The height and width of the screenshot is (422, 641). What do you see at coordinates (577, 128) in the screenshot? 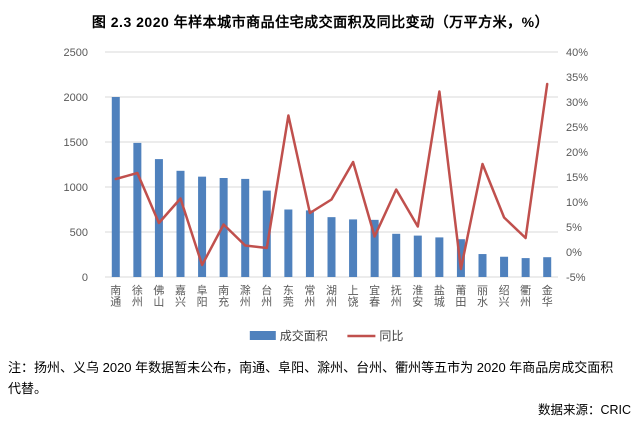
I see `right-axis-tick-label: 25%` at bounding box center [577, 128].